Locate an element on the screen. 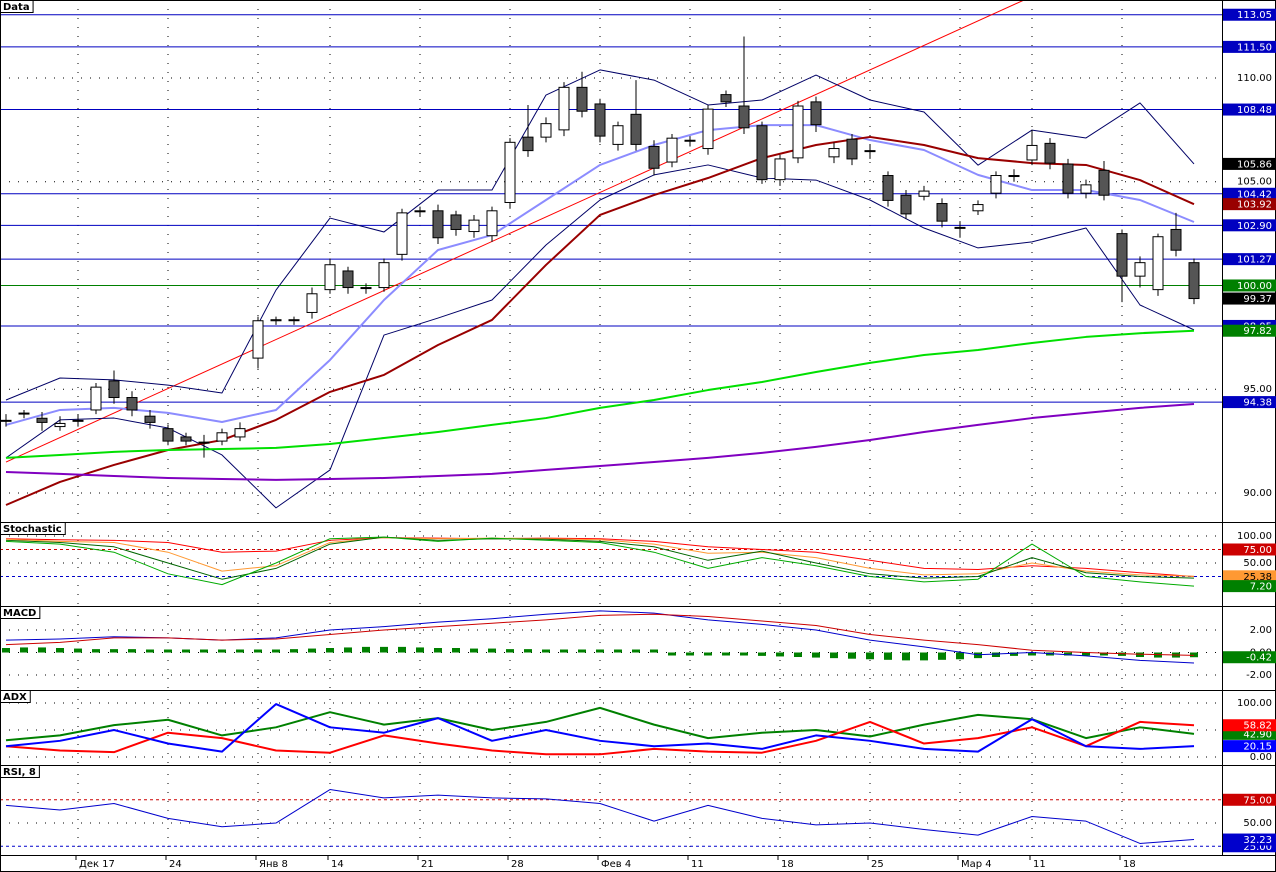  panel-title-box is located at coordinates (20, 612).